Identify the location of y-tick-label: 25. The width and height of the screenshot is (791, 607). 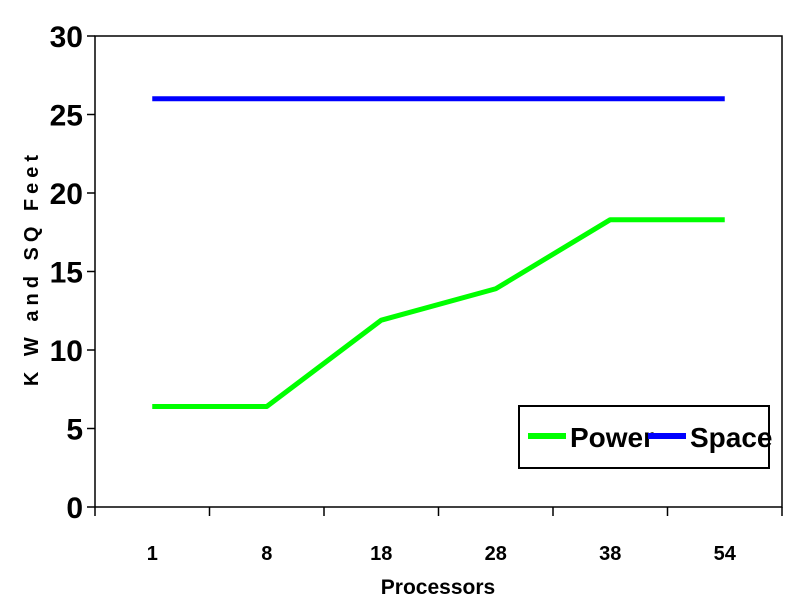
(66, 116).